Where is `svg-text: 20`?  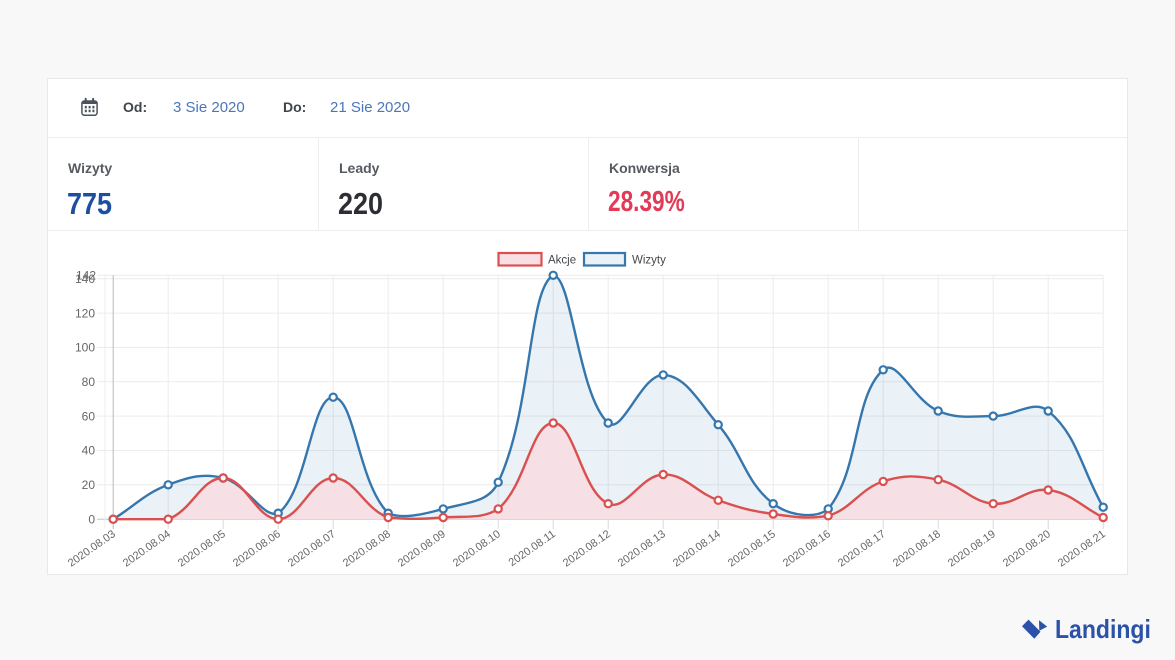
svg-text: 20 is located at coordinates (89, 485).